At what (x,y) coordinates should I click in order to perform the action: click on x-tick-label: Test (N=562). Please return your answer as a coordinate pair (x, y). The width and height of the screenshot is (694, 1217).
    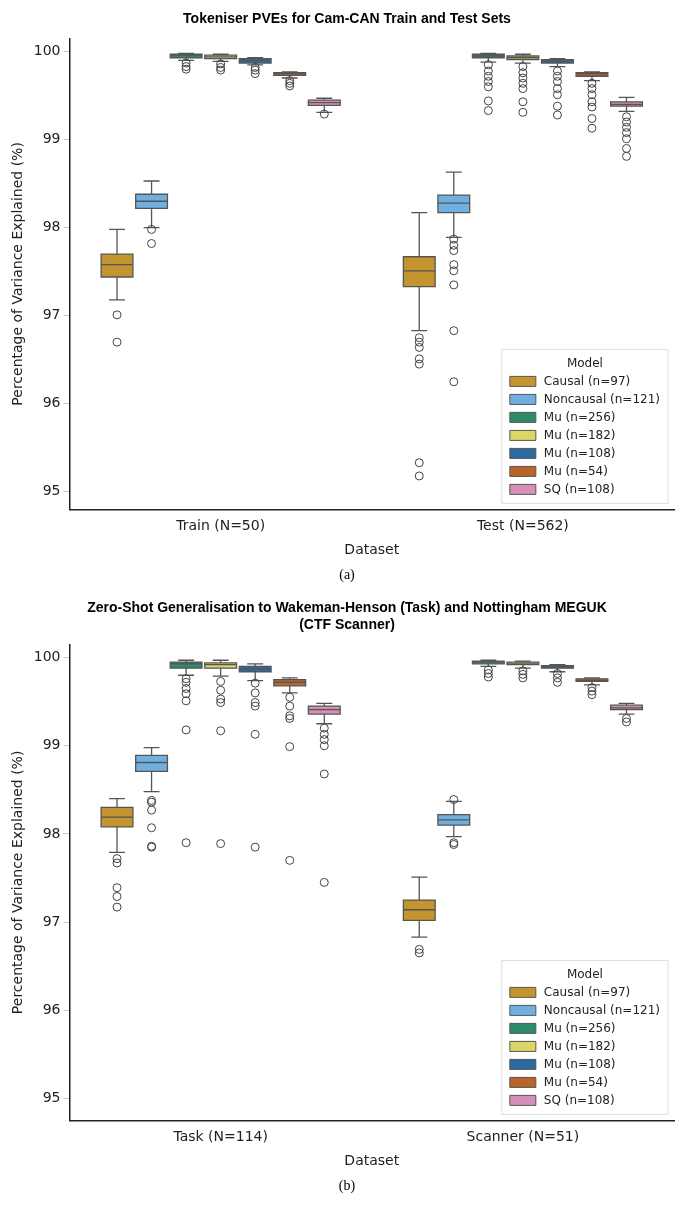
    Looking at the image, I should click on (522, 525).